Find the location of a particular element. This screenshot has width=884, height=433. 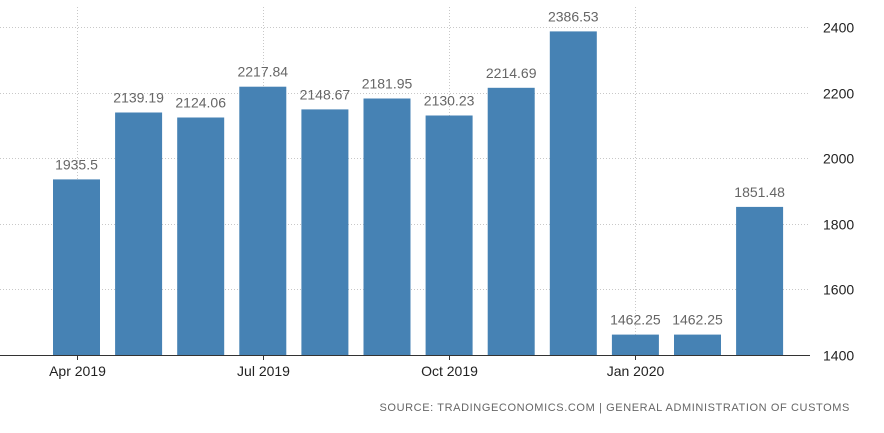

y-tick-label: 1400 is located at coordinates (838, 356).